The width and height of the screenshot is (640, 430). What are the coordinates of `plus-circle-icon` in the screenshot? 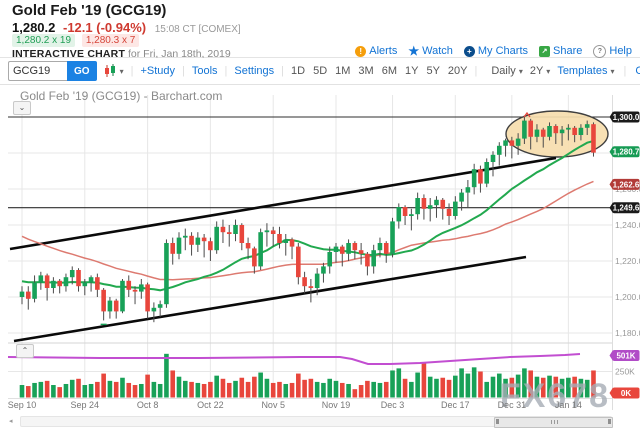 It's located at (469, 51).